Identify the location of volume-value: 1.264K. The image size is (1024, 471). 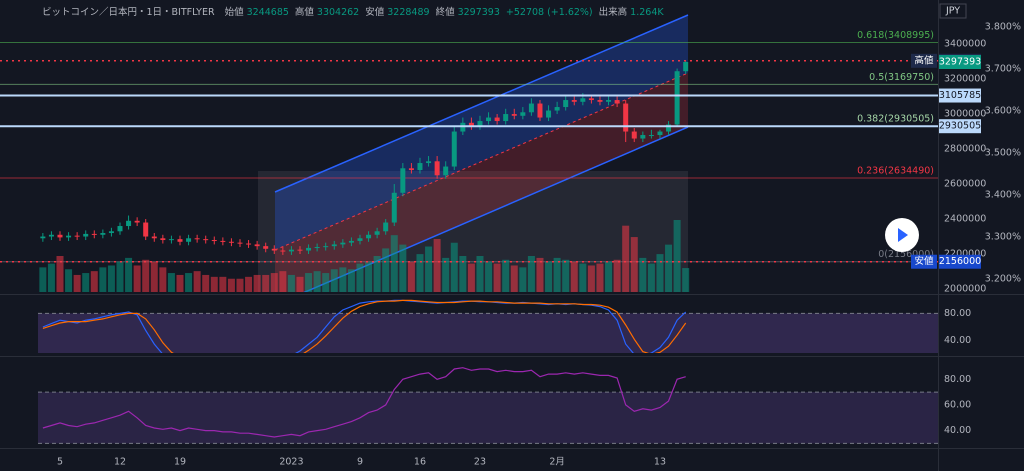
(647, 12).